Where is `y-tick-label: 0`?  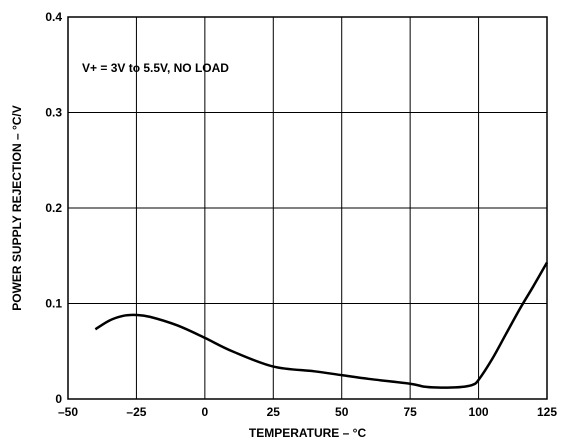 y-tick-label: 0 is located at coordinates (58, 399).